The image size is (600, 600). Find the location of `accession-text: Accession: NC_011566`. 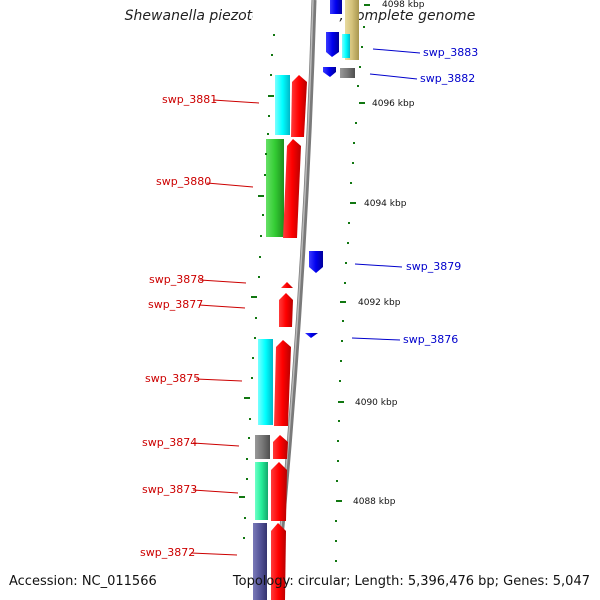

accession-text: Accession: NC_011566 is located at coordinates (83, 581).